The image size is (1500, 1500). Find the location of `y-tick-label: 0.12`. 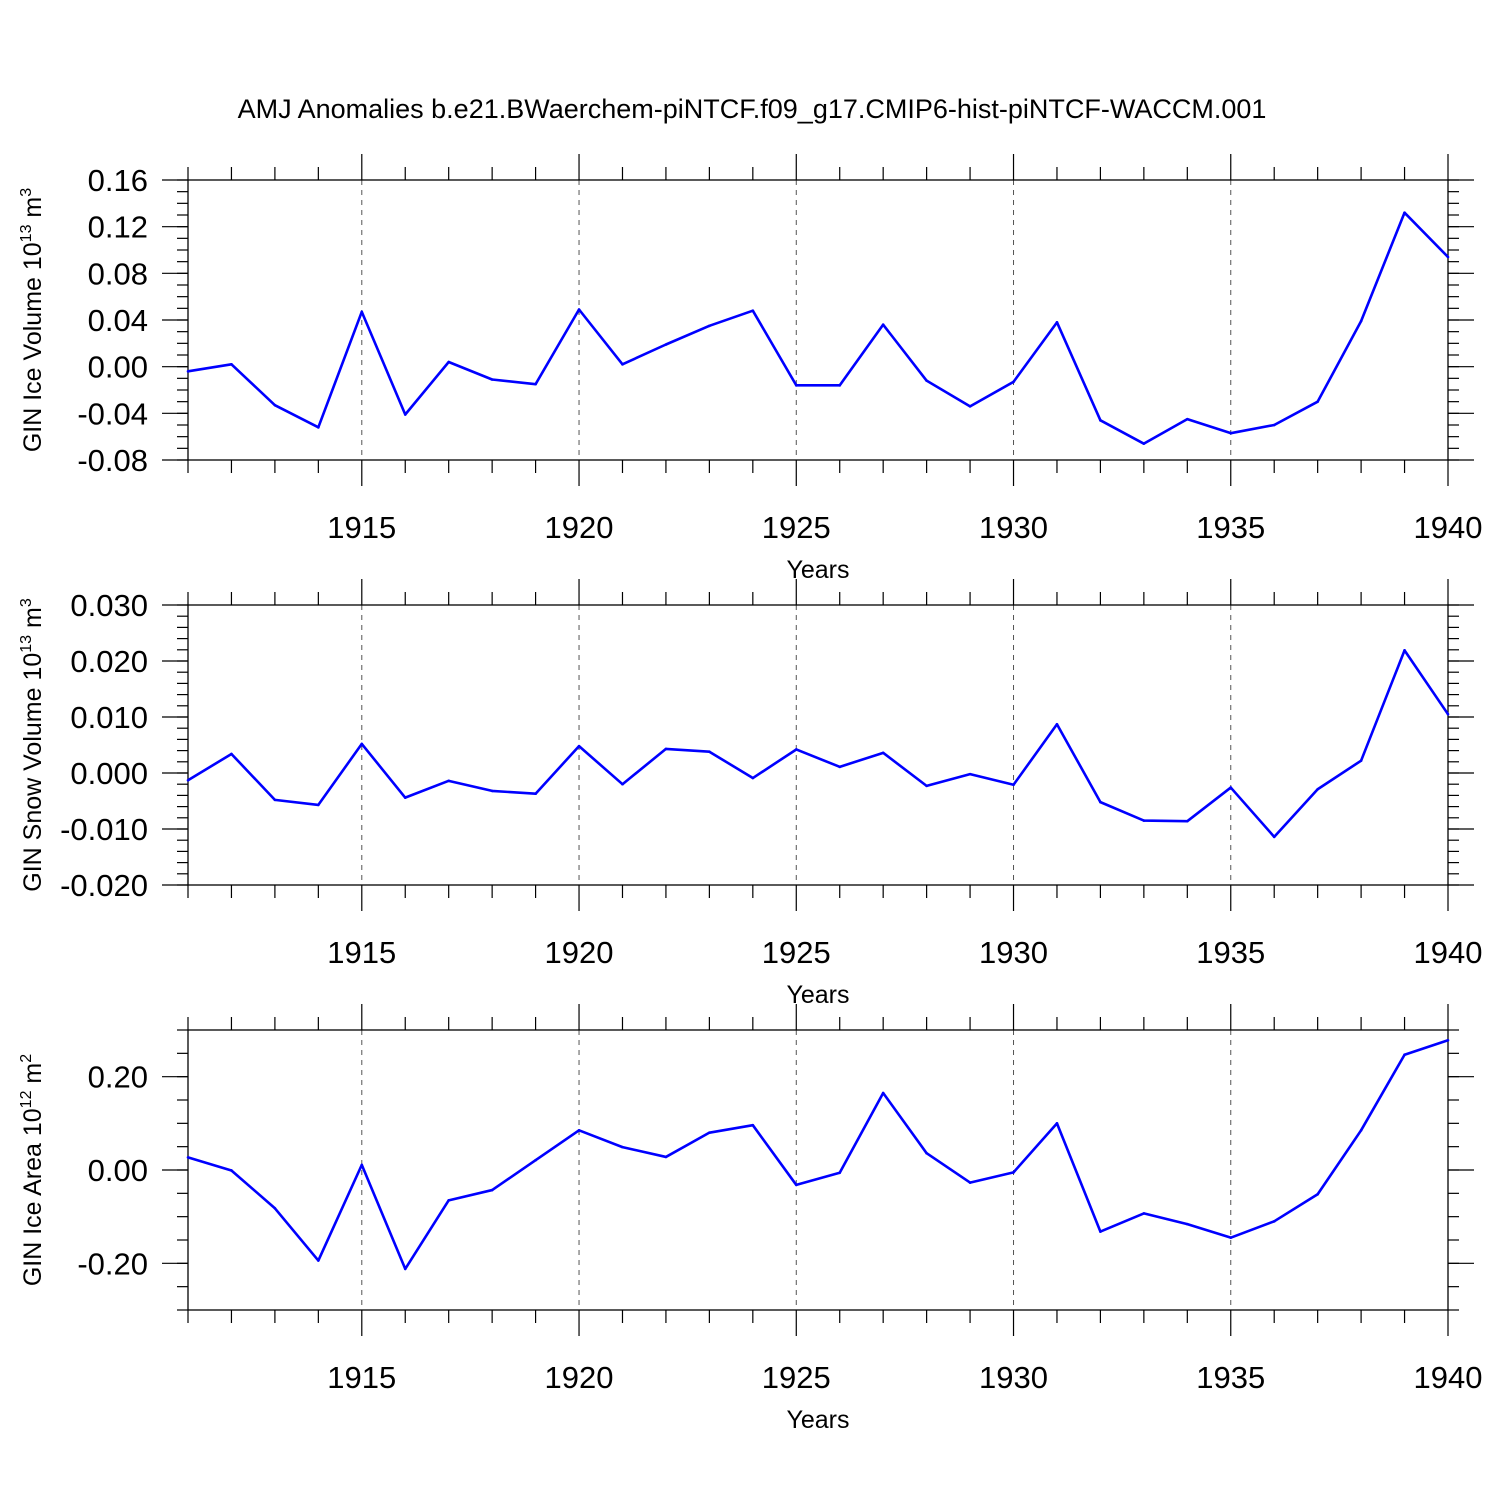

y-tick-label: 0.12 is located at coordinates (118, 227).